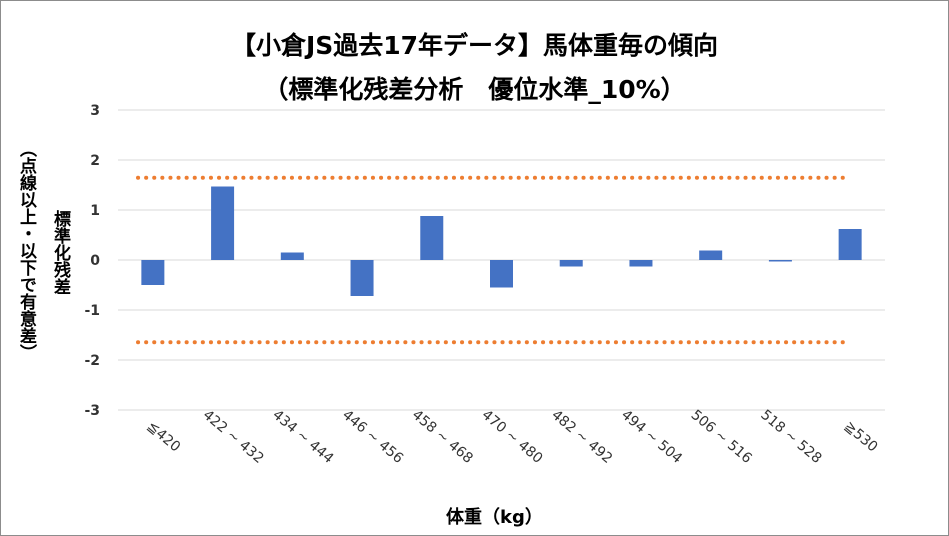  What do you see at coordinates (92, 361) in the screenshot?
I see `y-tick-label: -2` at bounding box center [92, 361].